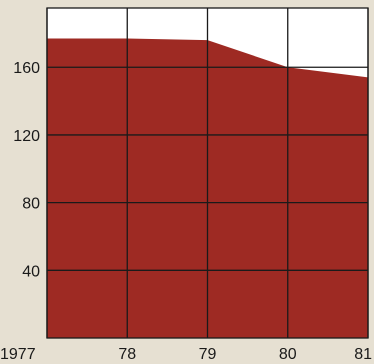  I want to click on x-tick-label: 79, so click(208, 354).